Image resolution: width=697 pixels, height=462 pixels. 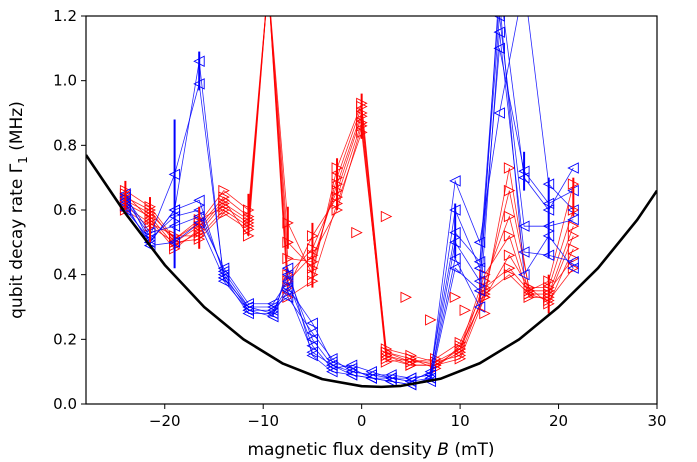 What do you see at coordinates (443, 450) in the screenshot?
I see `x-axis-label-variable: B` at bounding box center [443, 450].